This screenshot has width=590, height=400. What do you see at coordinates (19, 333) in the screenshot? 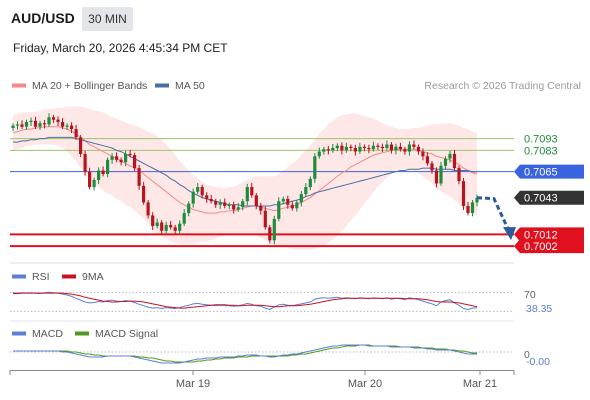
I see `macd-legend-swatch` at bounding box center [19, 333].